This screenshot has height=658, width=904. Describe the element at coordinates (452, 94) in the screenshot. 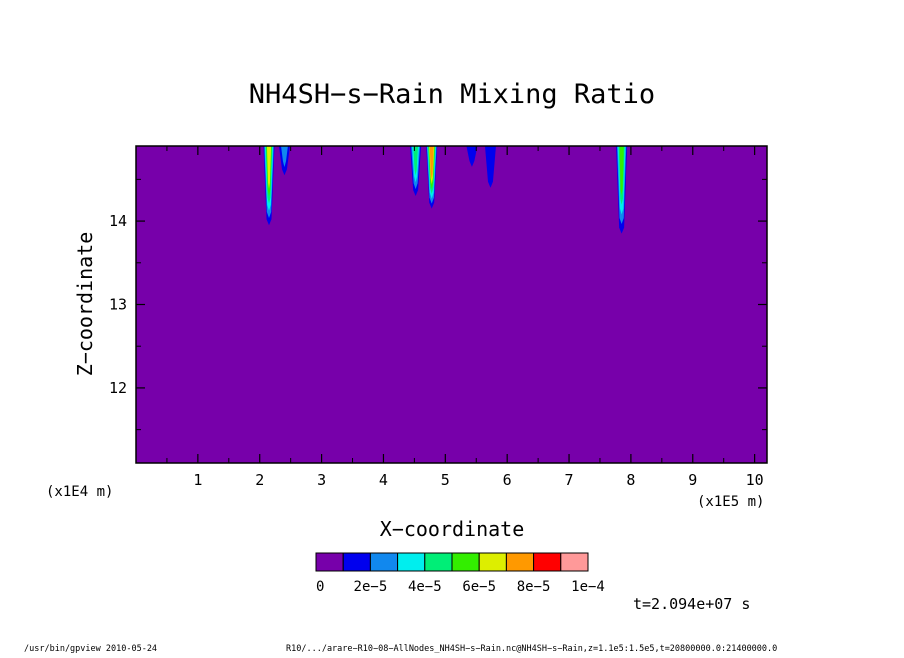

I see `chart-title: NH4SH−s−Rain Mixing Ratio` at that location.